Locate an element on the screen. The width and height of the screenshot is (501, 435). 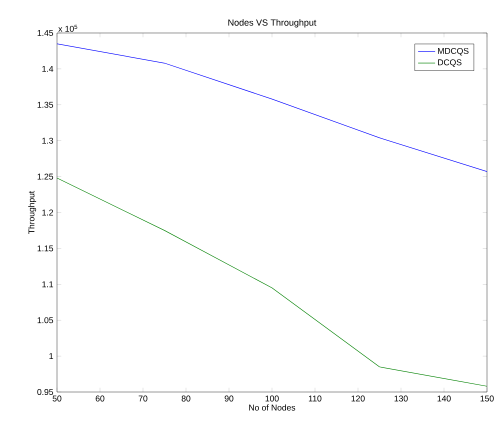
x-tick-label: 110 is located at coordinates (315, 399).